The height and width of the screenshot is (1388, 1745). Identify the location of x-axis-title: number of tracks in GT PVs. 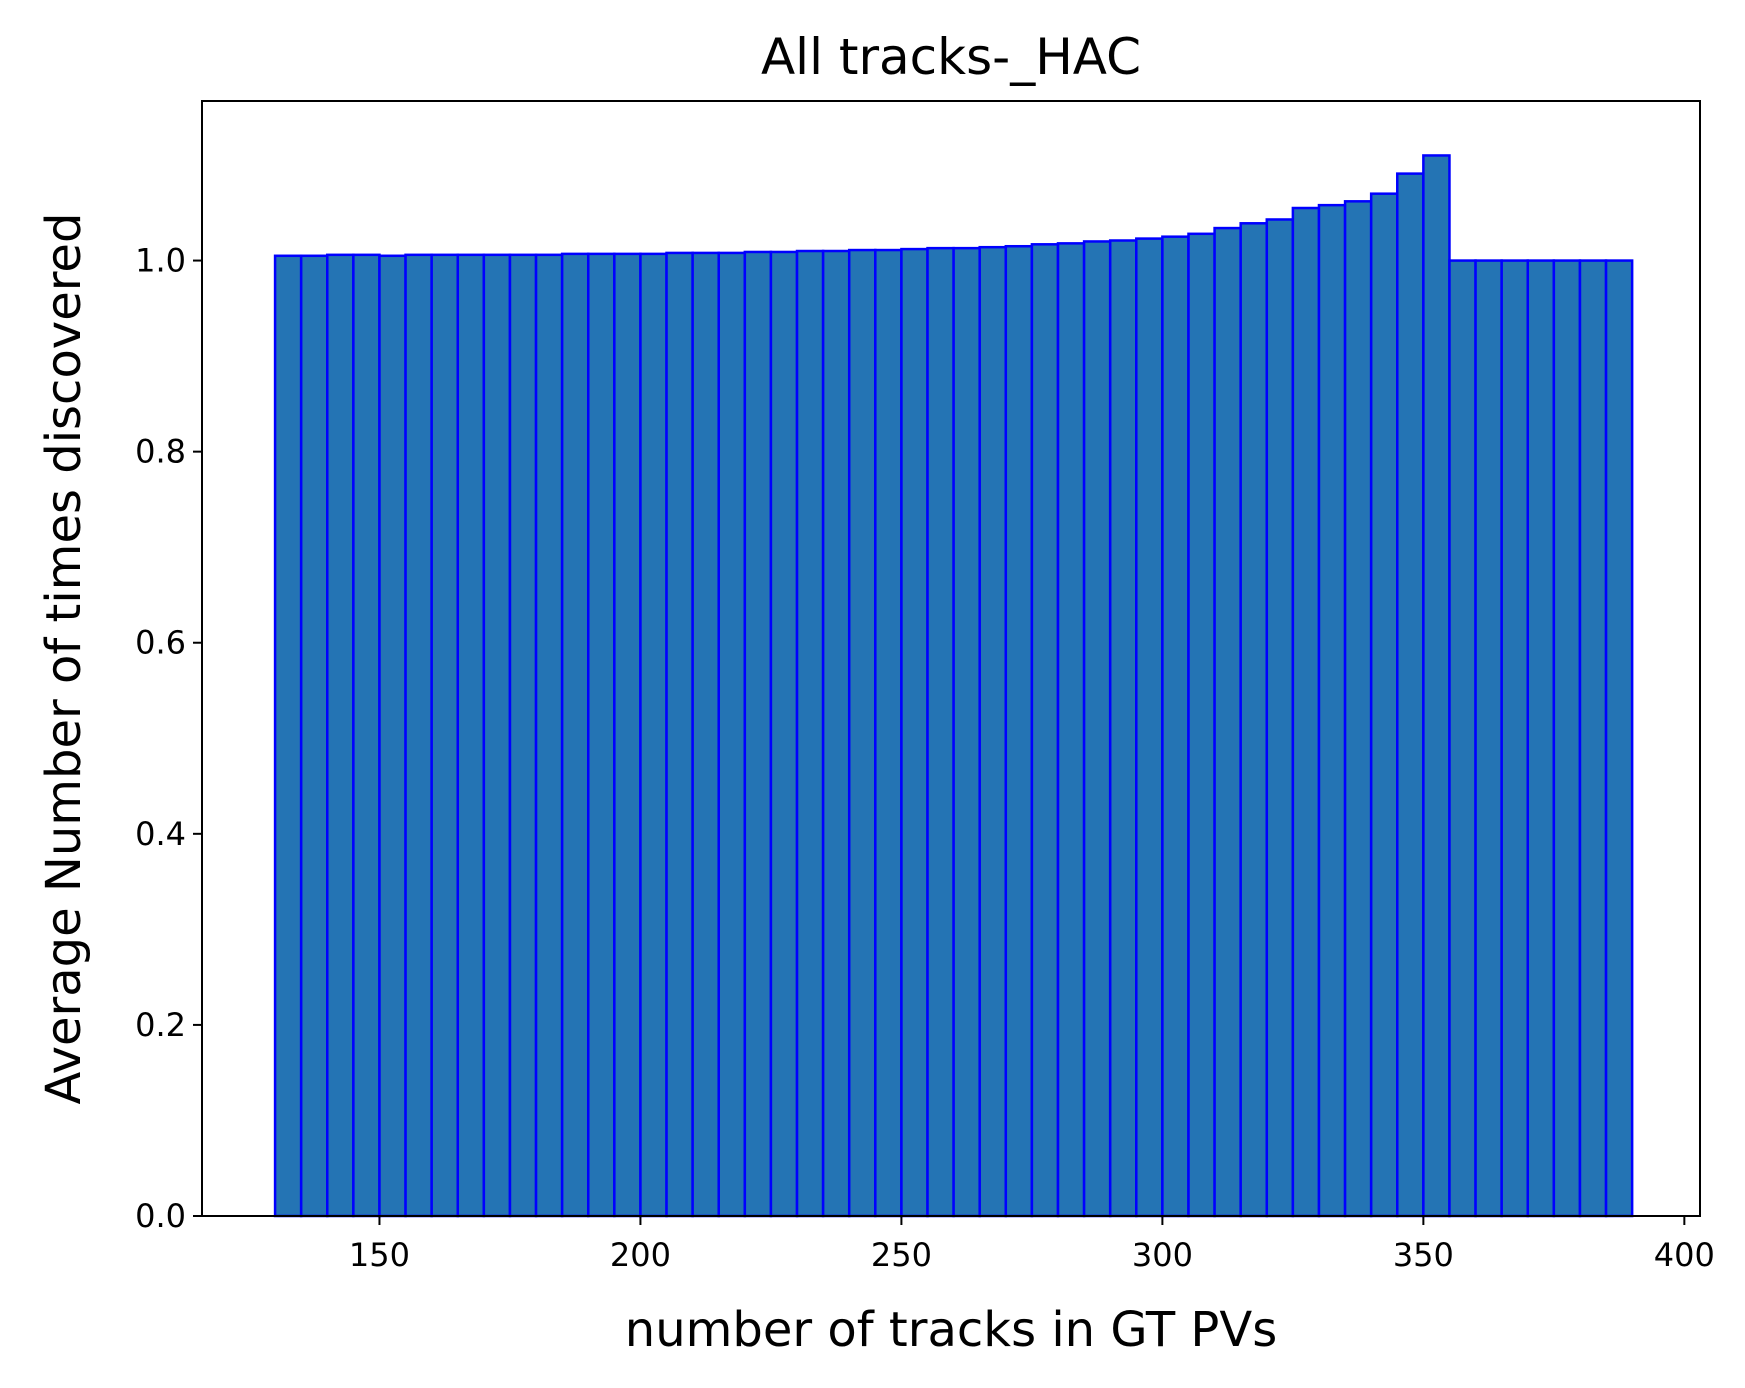
(951, 1330).